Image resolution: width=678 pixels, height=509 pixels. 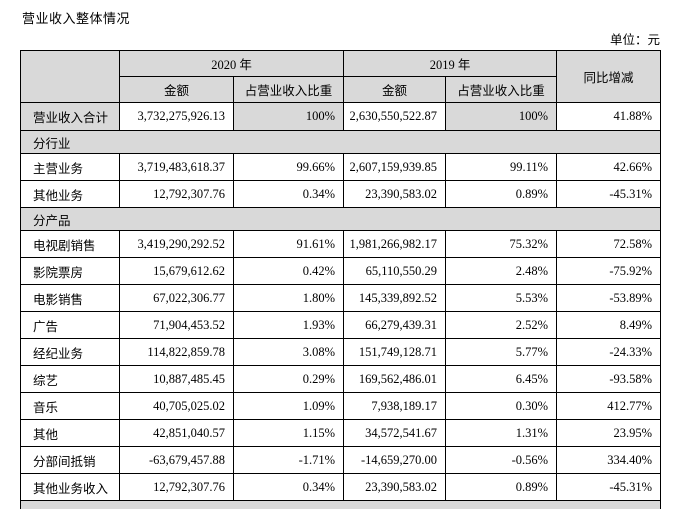 What do you see at coordinates (501, 460) in the screenshot?
I see `pct-2019-cell: -0.56%` at bounding box center [501, 460].